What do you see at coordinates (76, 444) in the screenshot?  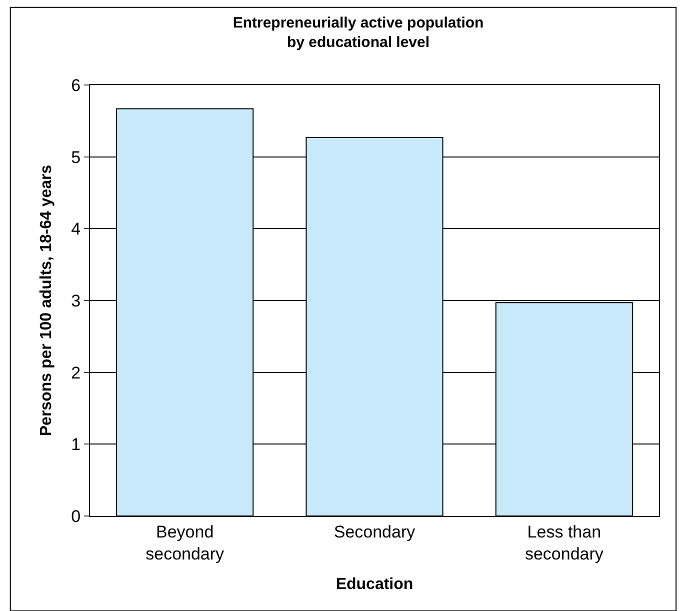 I see `y-tick-label: 1` at bounding box center [76, 444].